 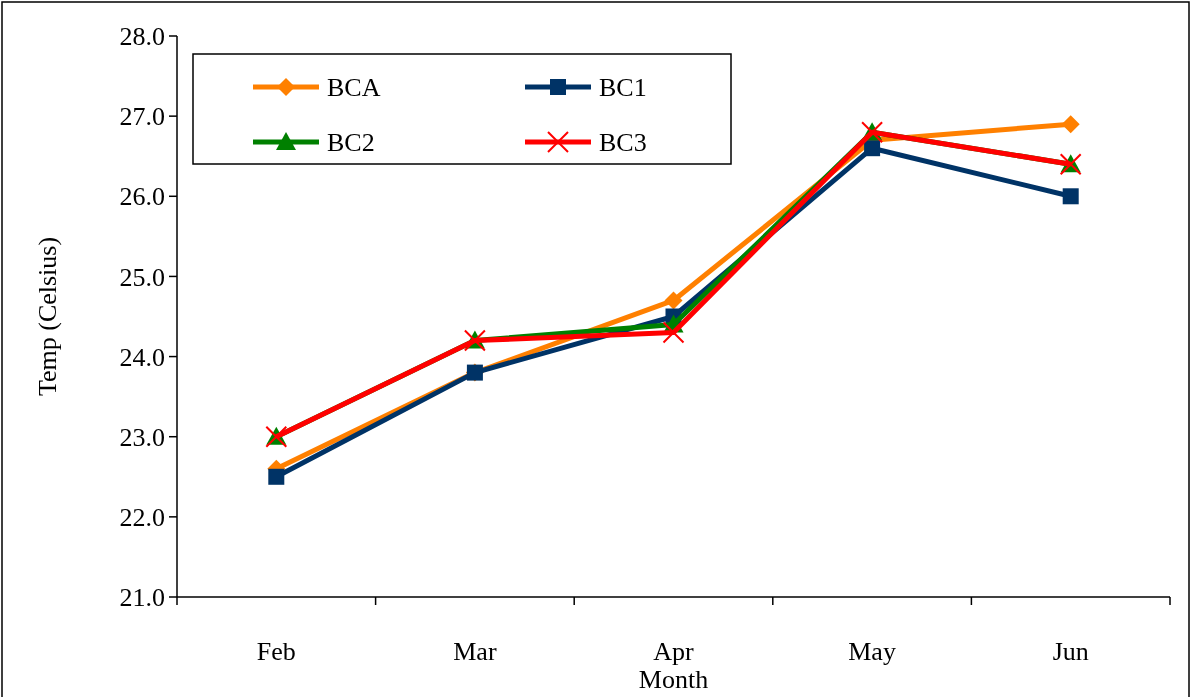 What do you see at coordinates (475, 651) in the screenshot?
I see `x-tick-label: Mar` at bounding box center [475, 651].